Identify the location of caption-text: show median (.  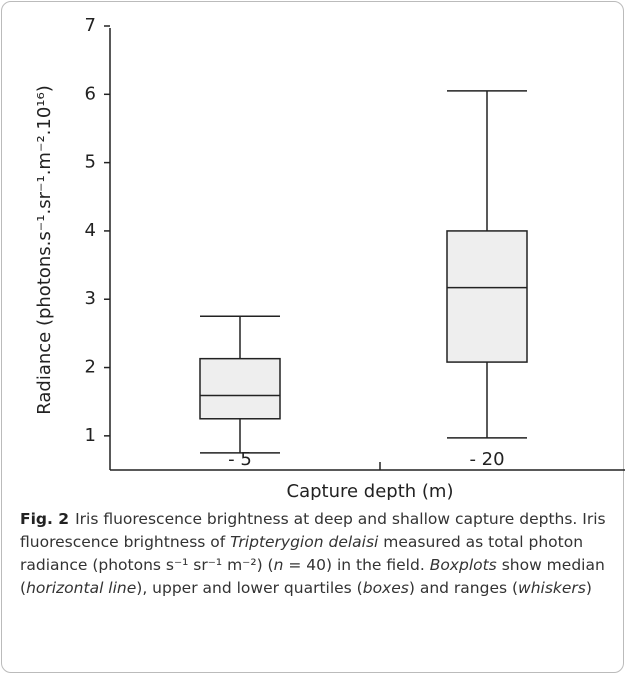
(312, 576).